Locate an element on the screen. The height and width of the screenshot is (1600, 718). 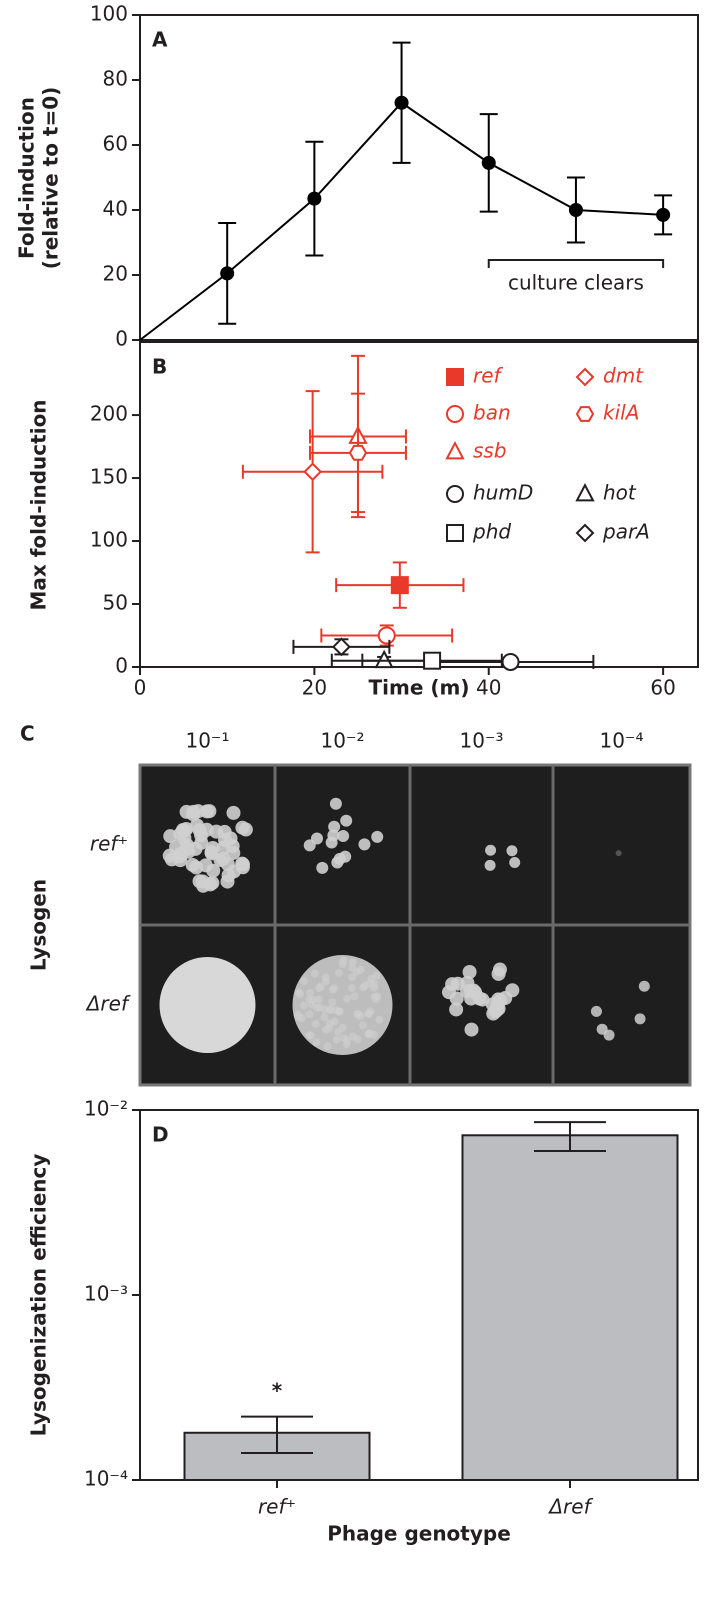
panel-letter: C is located at coordinates (27, 734).